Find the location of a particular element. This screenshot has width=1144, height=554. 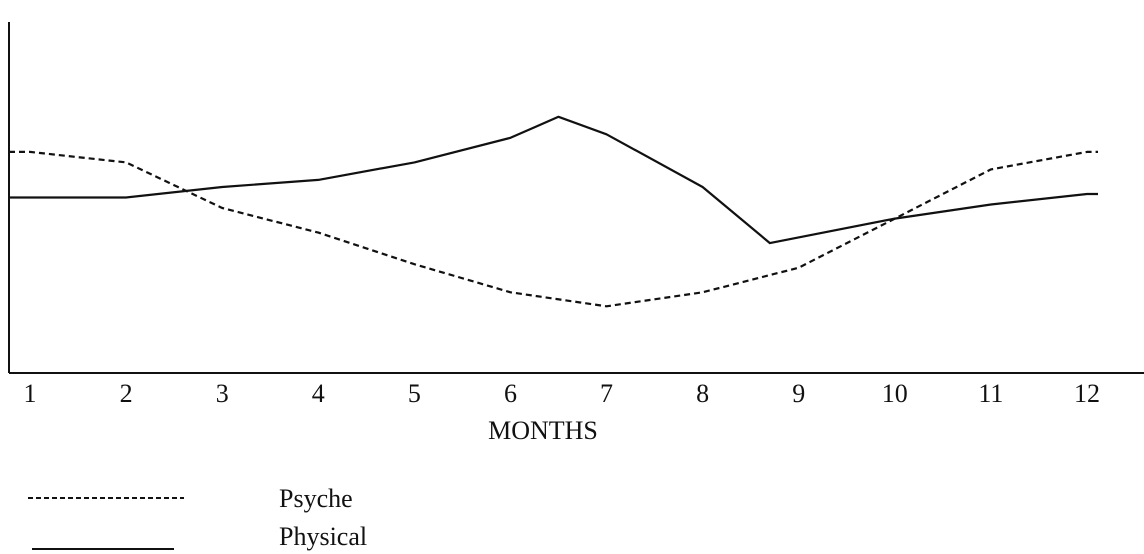

x-tick-label: 1 is located at coordinates (30, 393).